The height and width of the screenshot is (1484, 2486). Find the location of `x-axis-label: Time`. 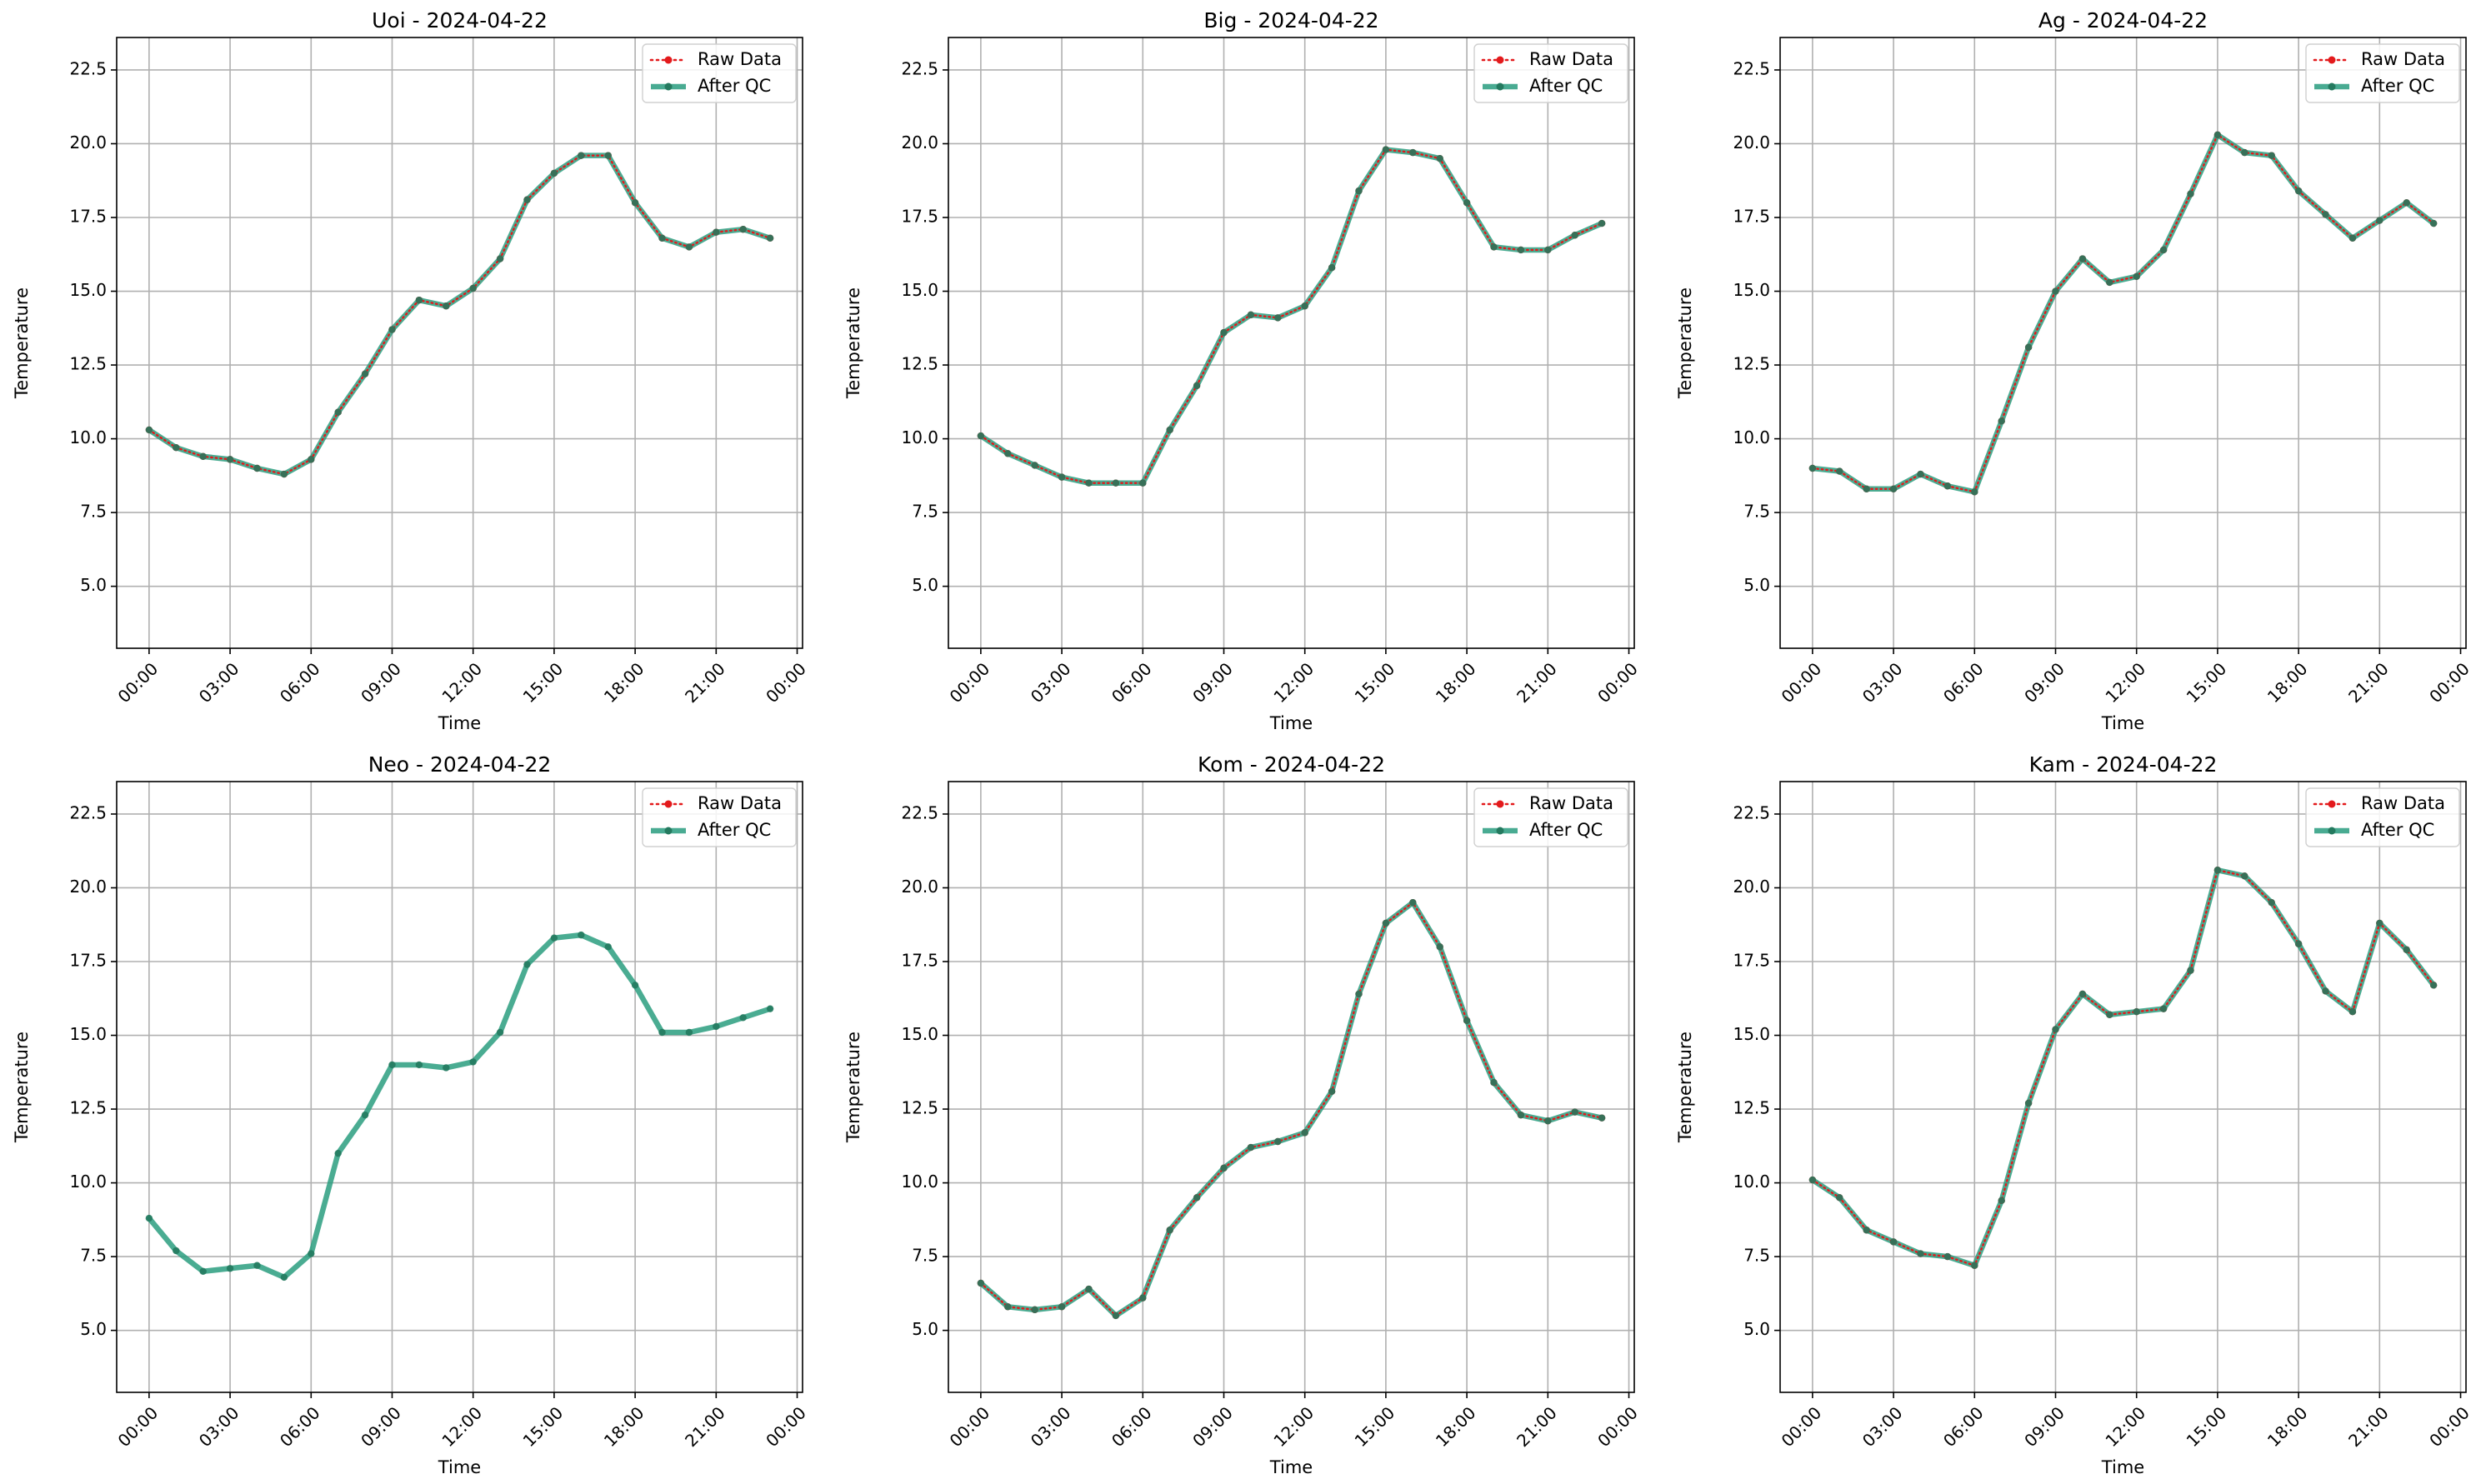

x-axis-label: Time is located at coordinates (460, 723).